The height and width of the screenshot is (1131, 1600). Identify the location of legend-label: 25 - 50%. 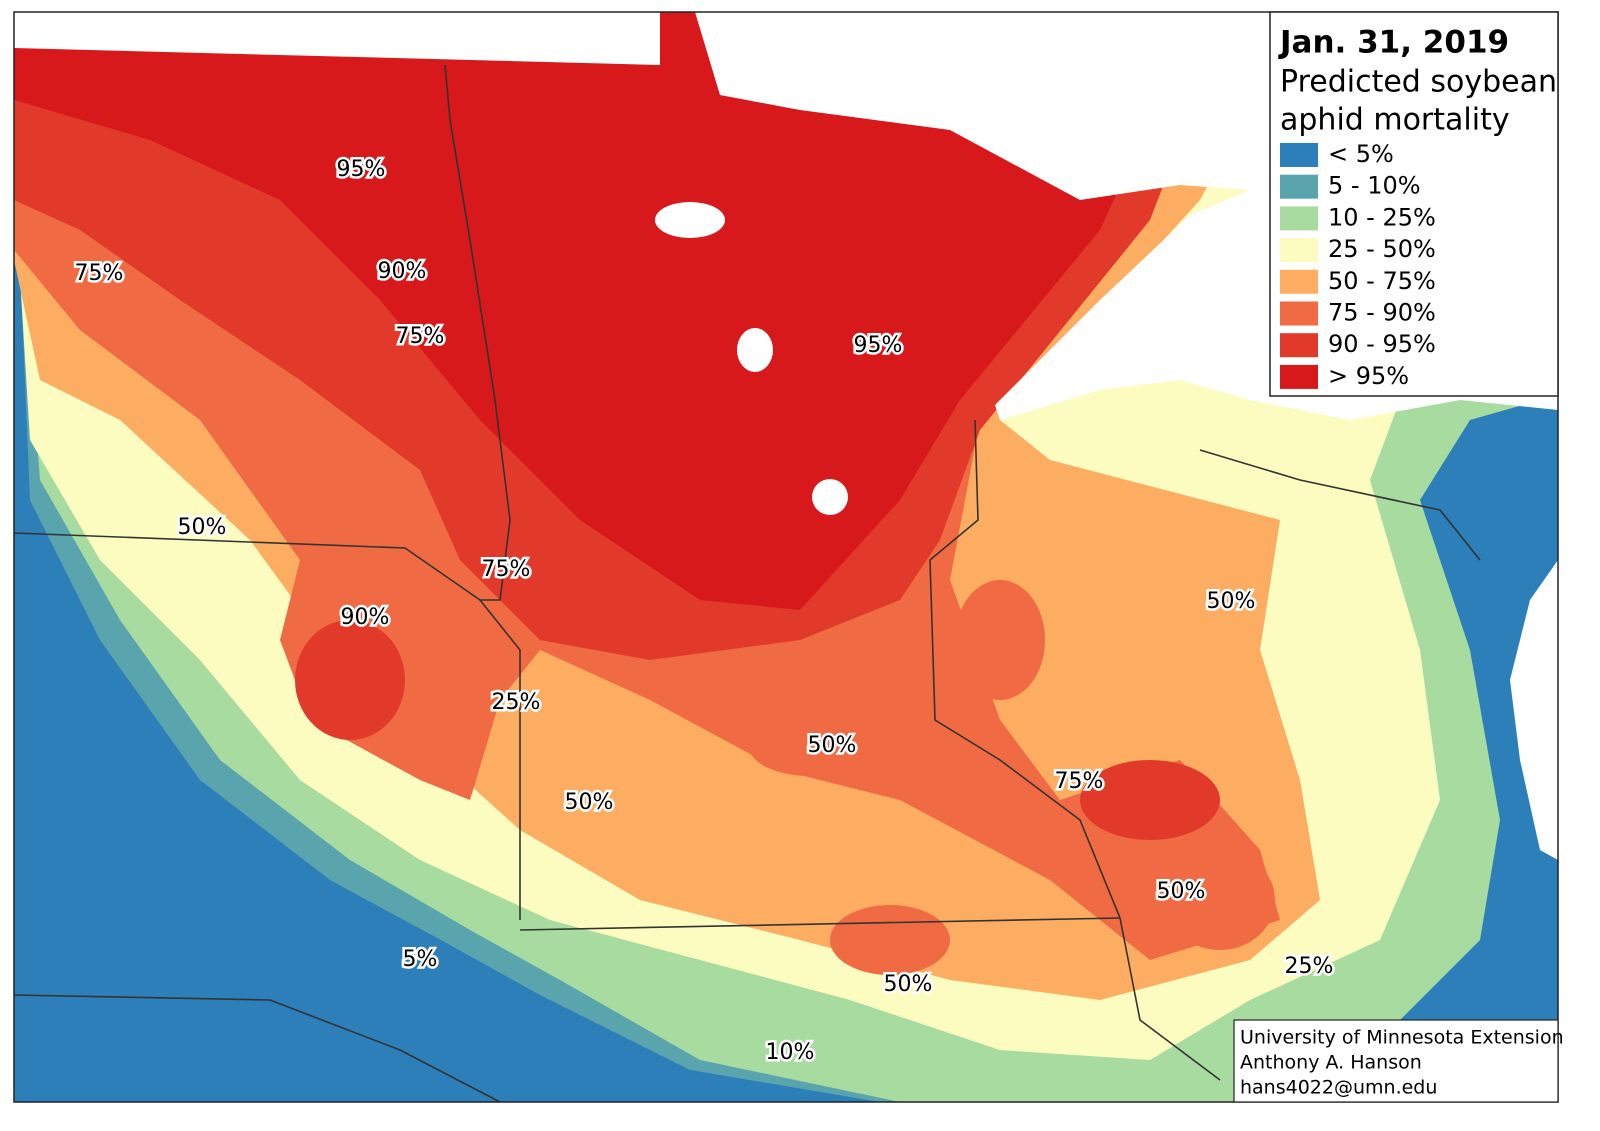
(1382, 249).